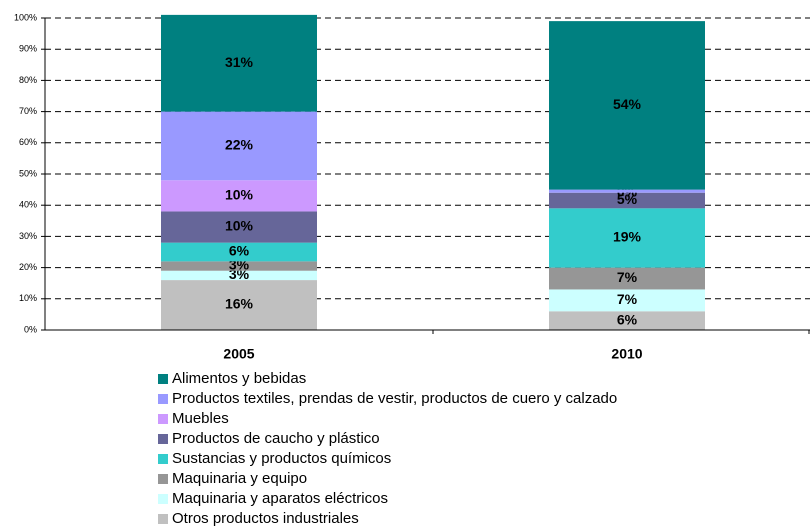  What do you see at coordinates (28, 236) in the screenshot?
I see `y-tick-label: 30%` at bounding box center [28, 236].